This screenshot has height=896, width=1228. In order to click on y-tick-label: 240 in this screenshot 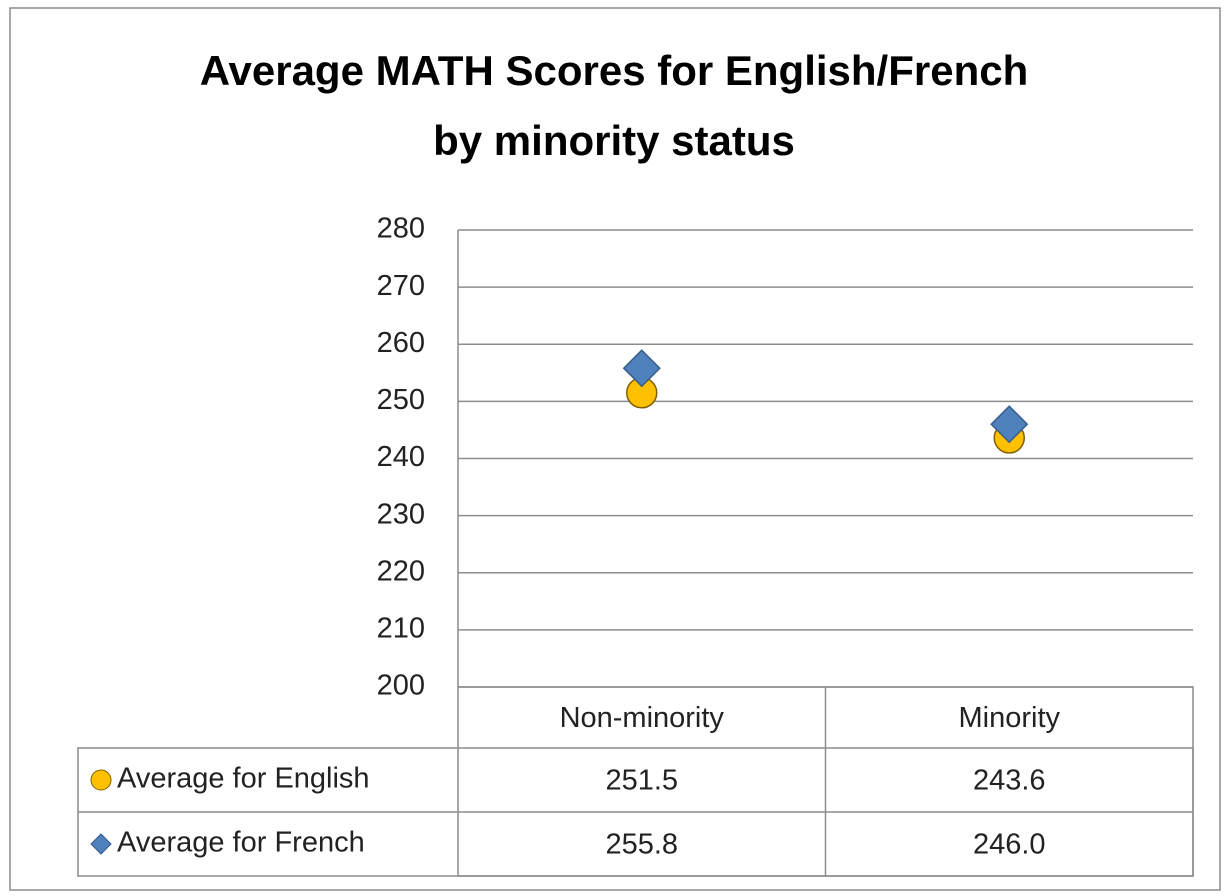, I will do `click(401, 457)`.